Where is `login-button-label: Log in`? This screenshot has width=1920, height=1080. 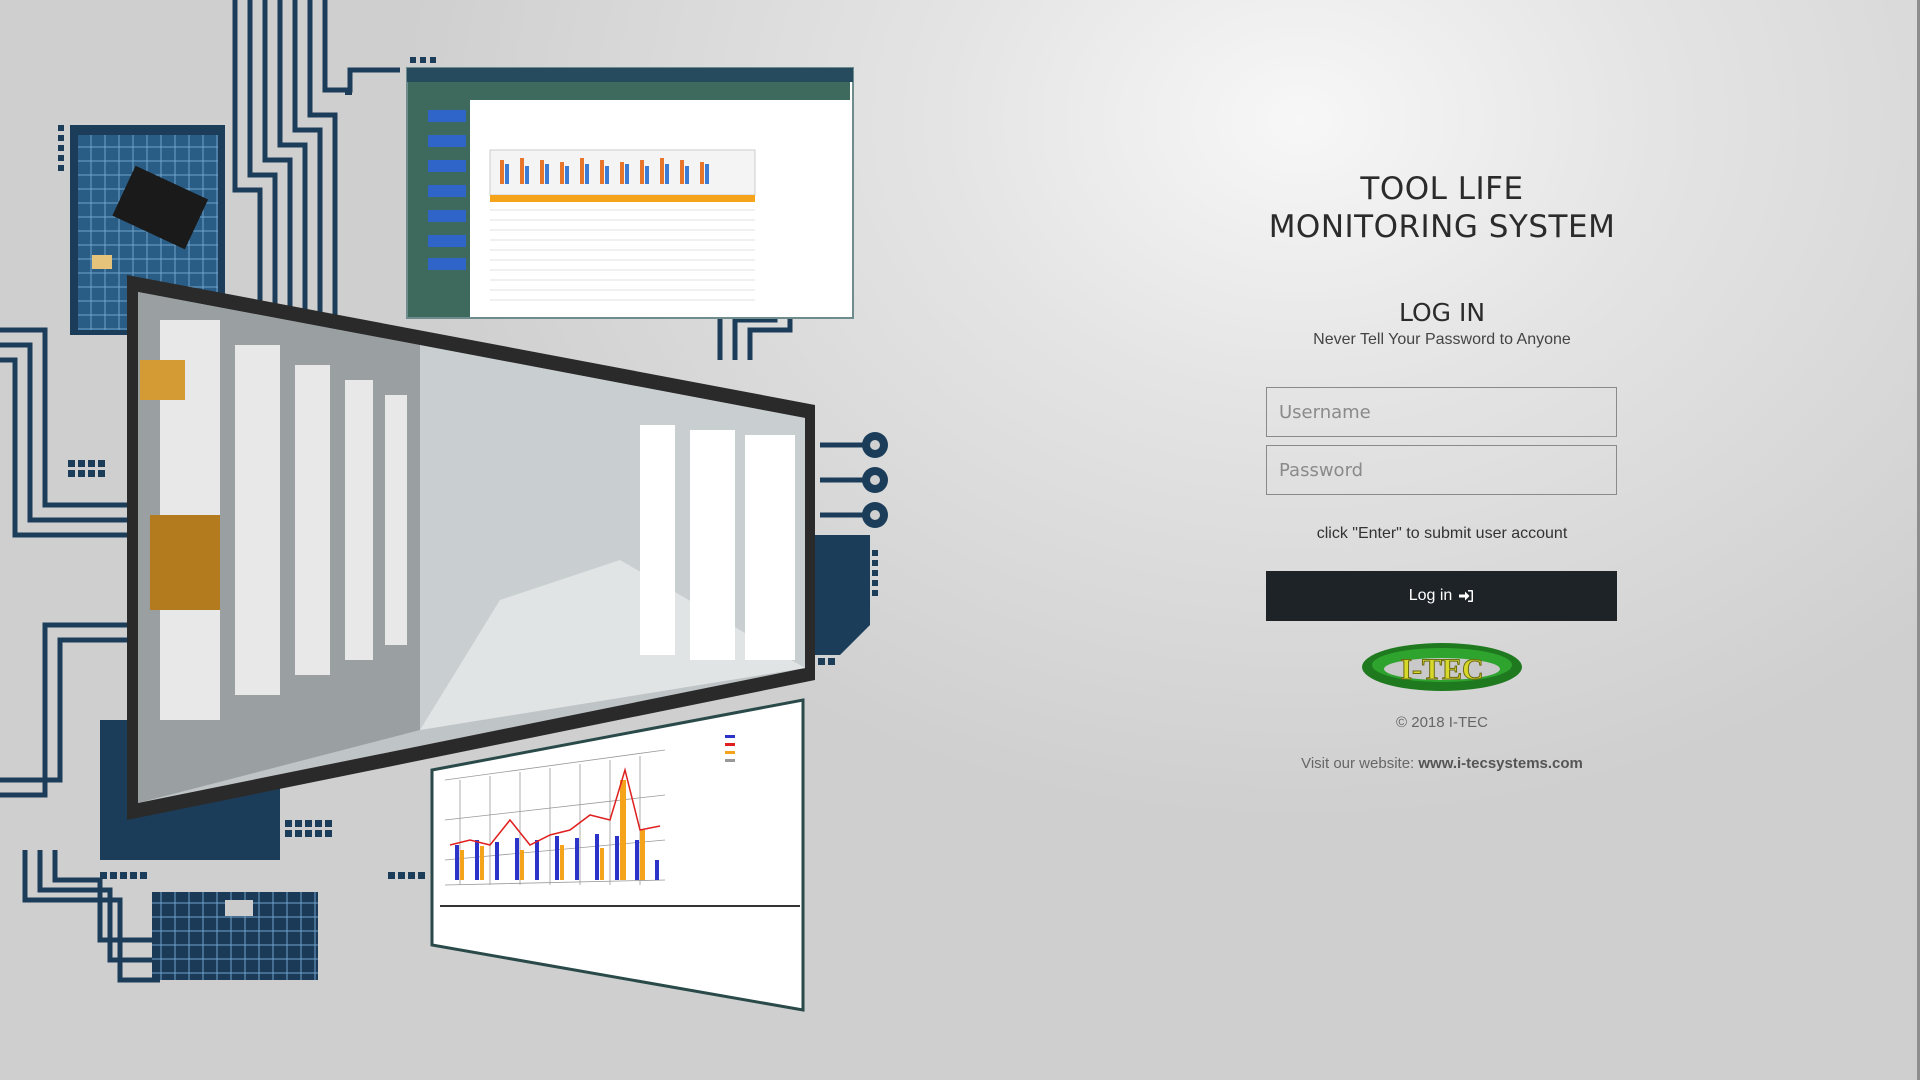 login-button-label: Log in is located at coordinates (1430, 595).